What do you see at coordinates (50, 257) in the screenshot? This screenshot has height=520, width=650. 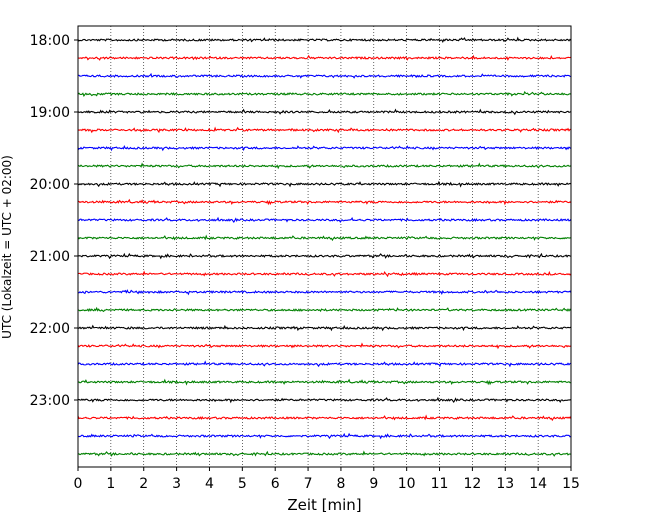 I see `y-tick-label: 21:00` at bounding box center [50, 257].